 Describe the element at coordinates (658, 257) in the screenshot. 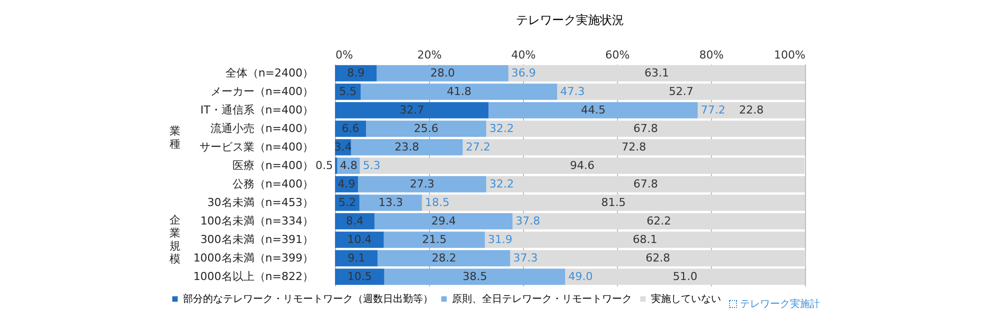

I see `data-label: 62.8` at that location.